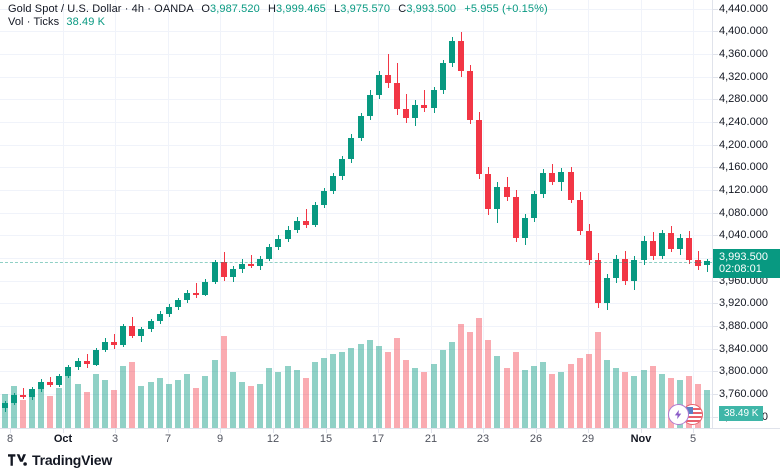 This screenshot has height=470, width=780. I want to click on flash-badge-icon, so click(678, 414).